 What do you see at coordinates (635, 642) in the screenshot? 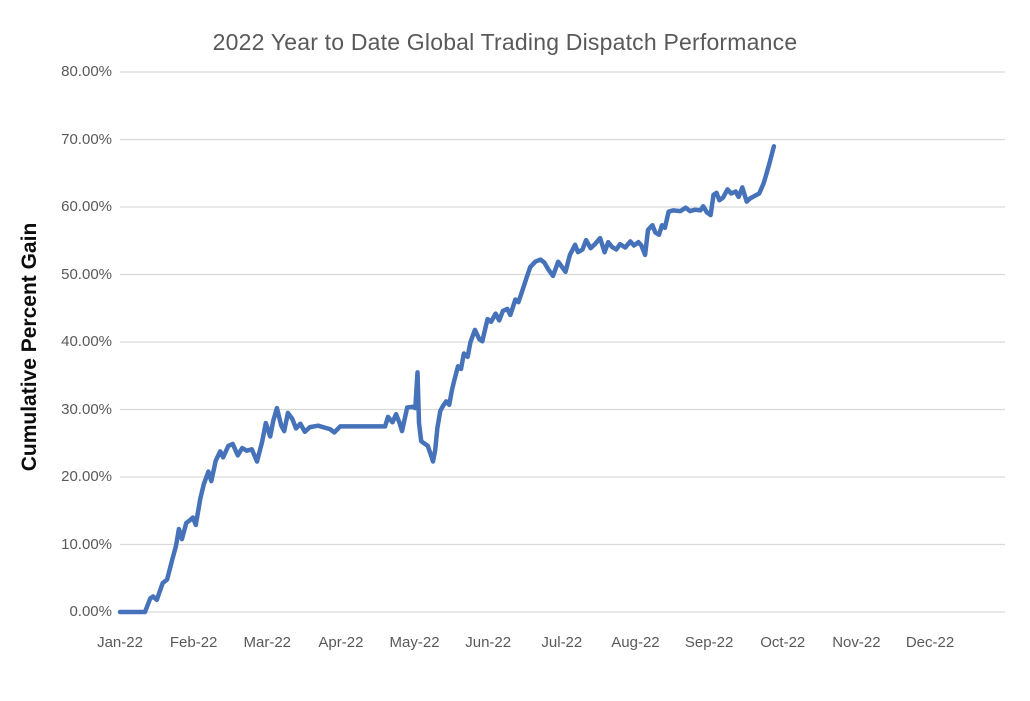
I see `x-tick-label: Aug-22` at bounding box center [635, 642].